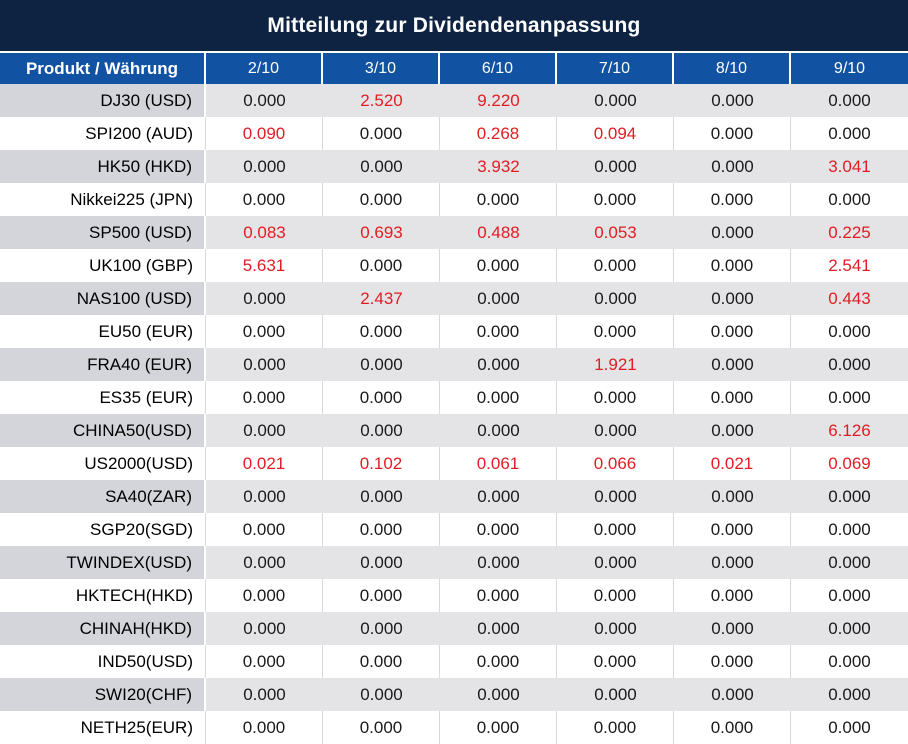 The height and width of the screenshot is (744, 908). Describe the element at coordinates (498, 133) in the screenshot. I see `value-cell: 0.268` at that location.